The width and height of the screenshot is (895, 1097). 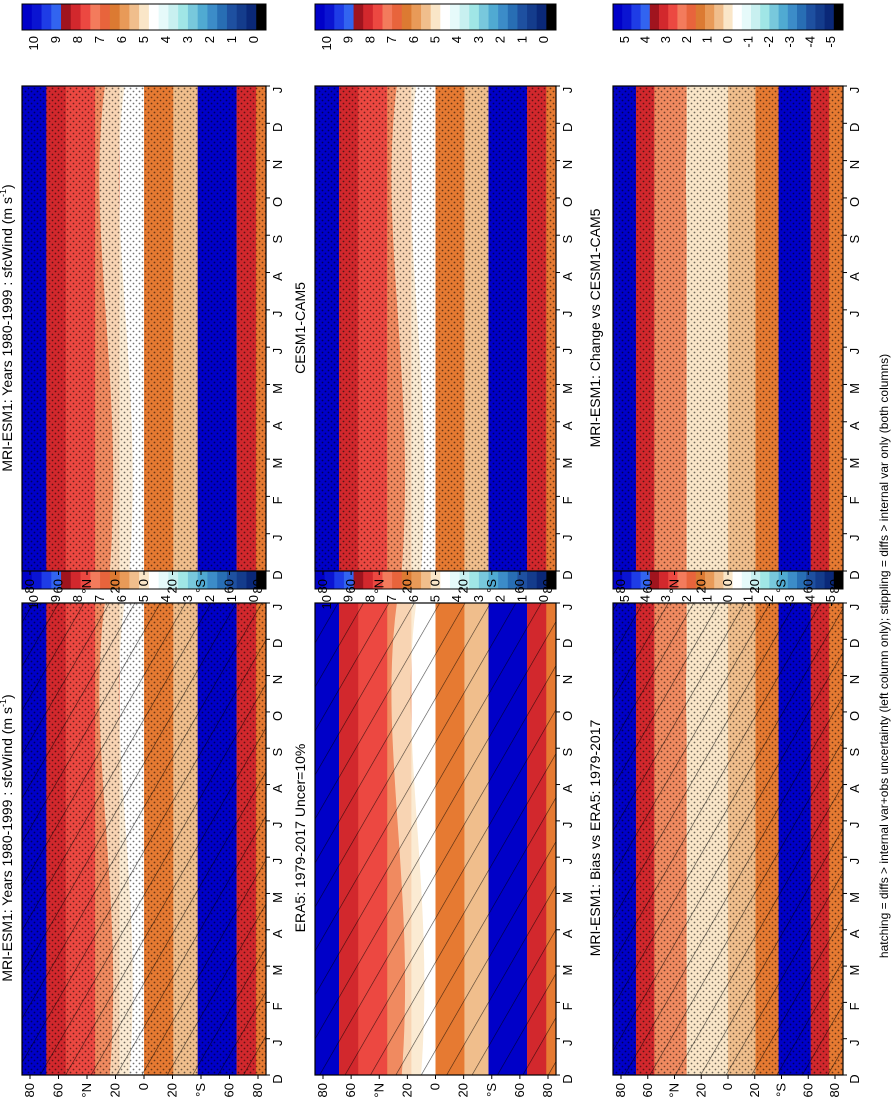 What do you see at coordinates (391, 39) in the screenshot?
I see `colorbar-label: 7` at bounding box center [391, 39].